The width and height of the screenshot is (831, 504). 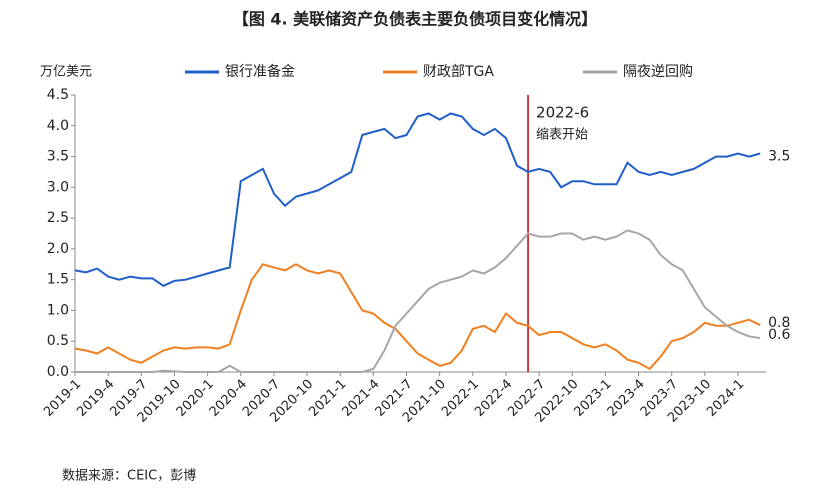 What do you see at coordinates (58, 187) in the screenshot?
I see `y-tick-label: 3.0` at bounding box center [58, 187].